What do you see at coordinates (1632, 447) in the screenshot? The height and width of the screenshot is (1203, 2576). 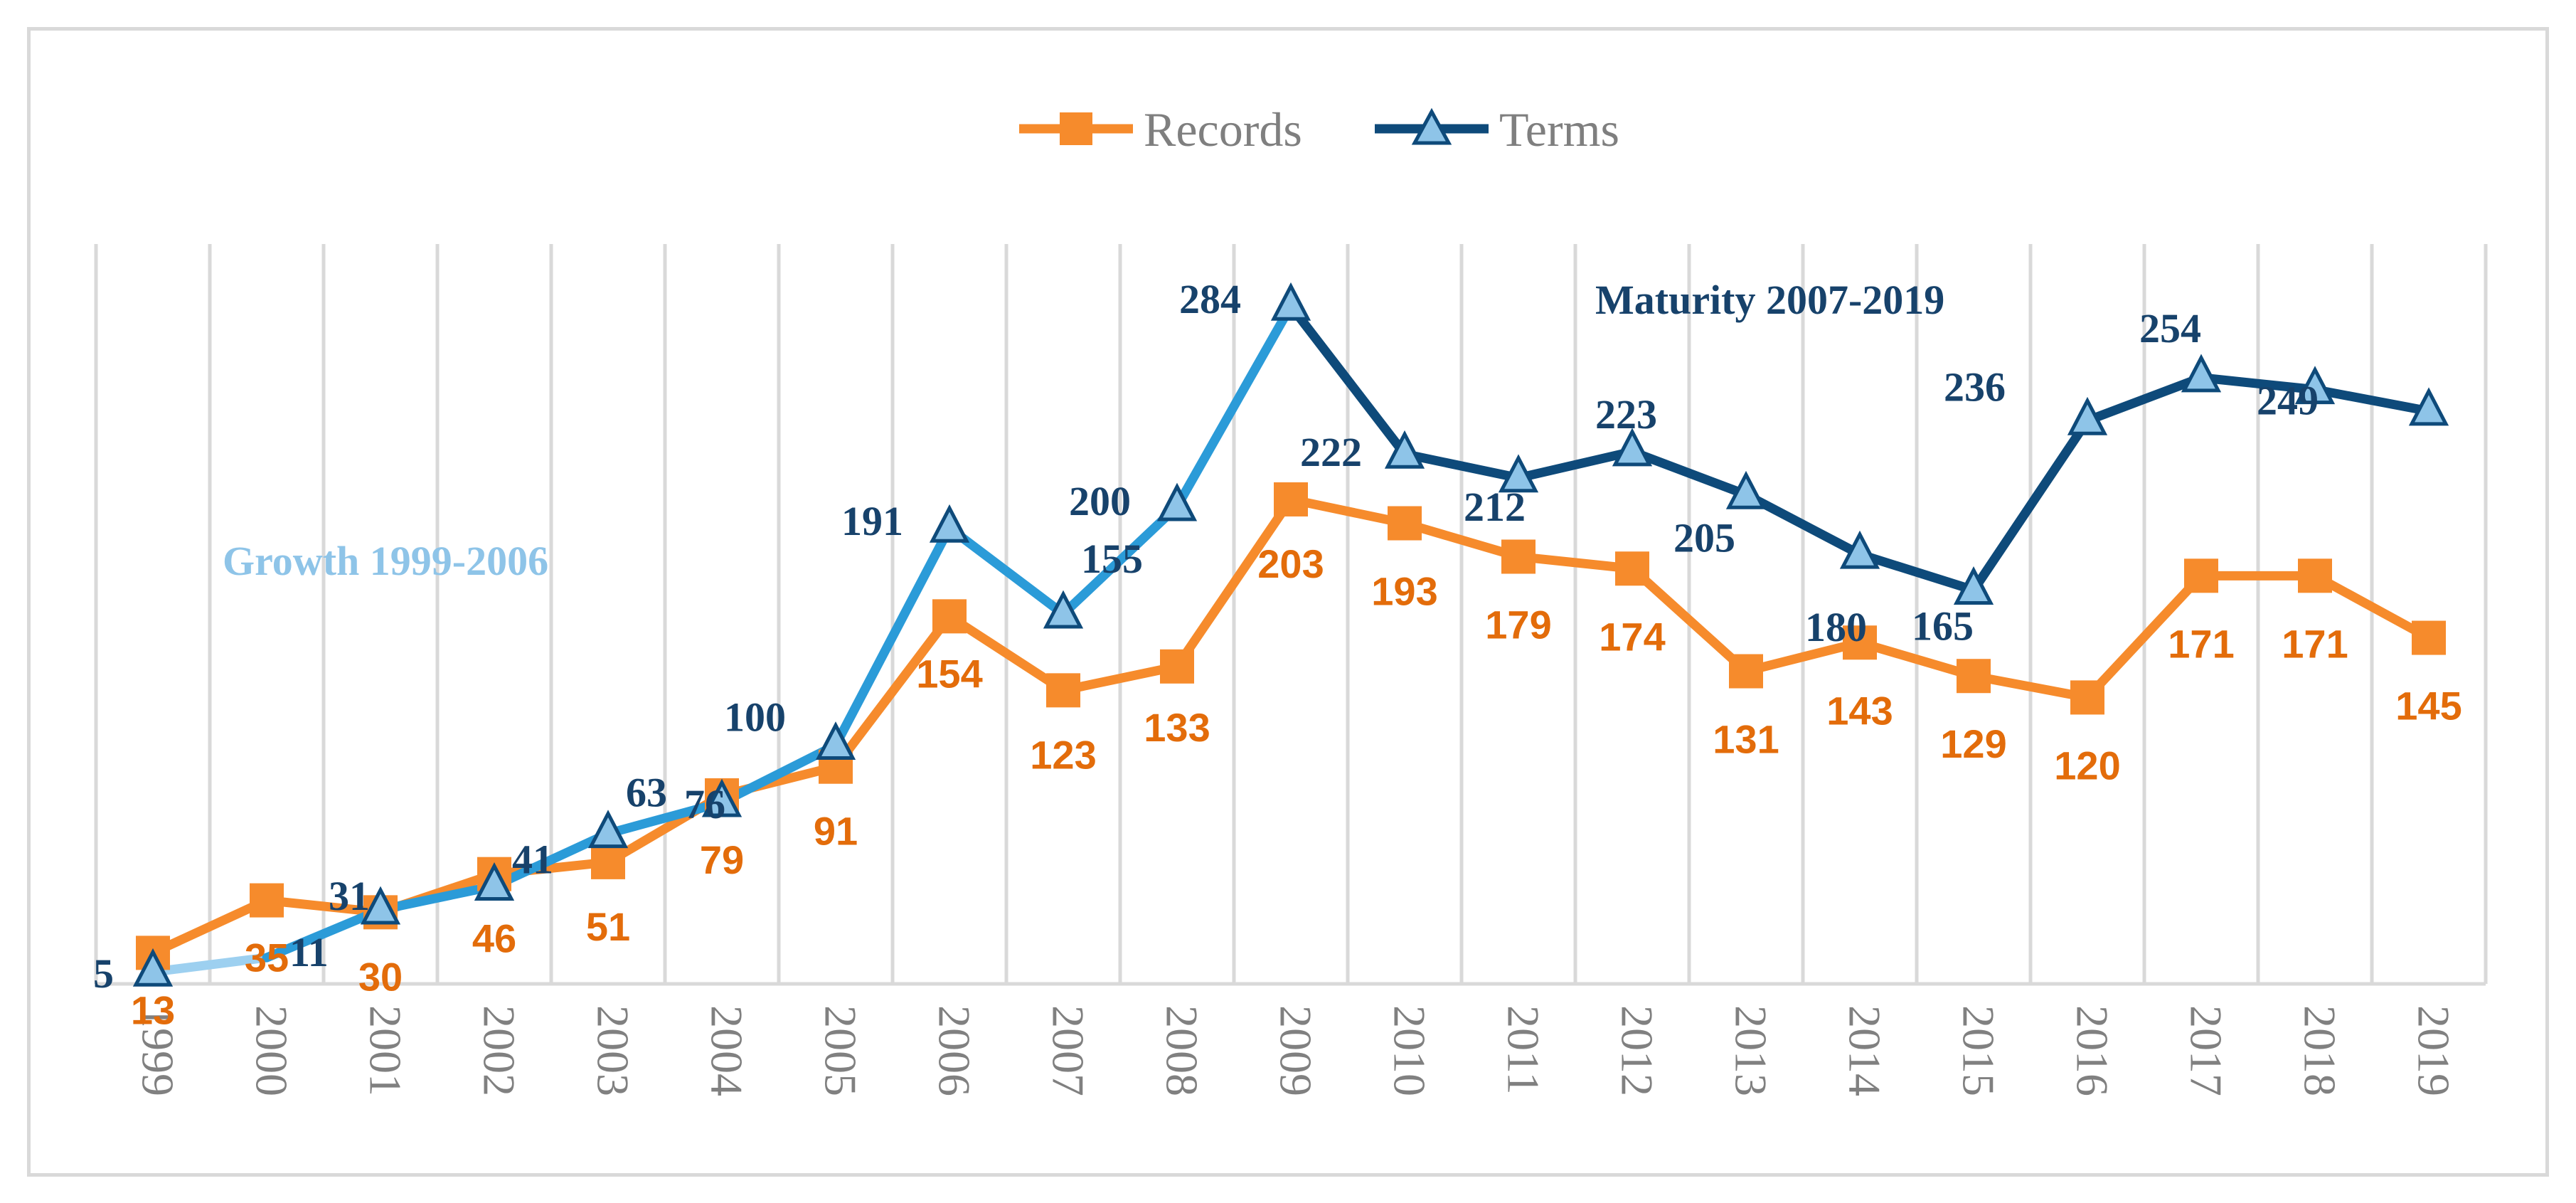 I see `terms-marker-2012` at bounding box center [1632, 447].